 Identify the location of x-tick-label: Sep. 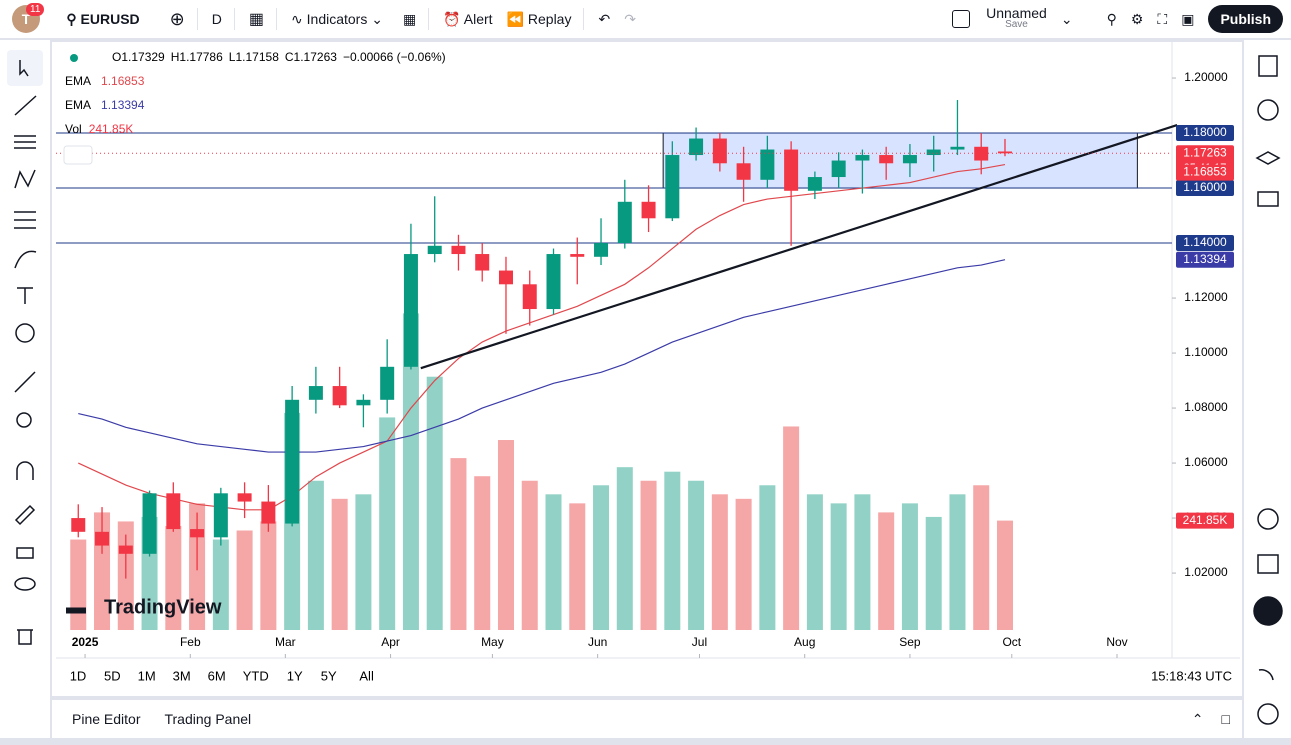
(910, 642).